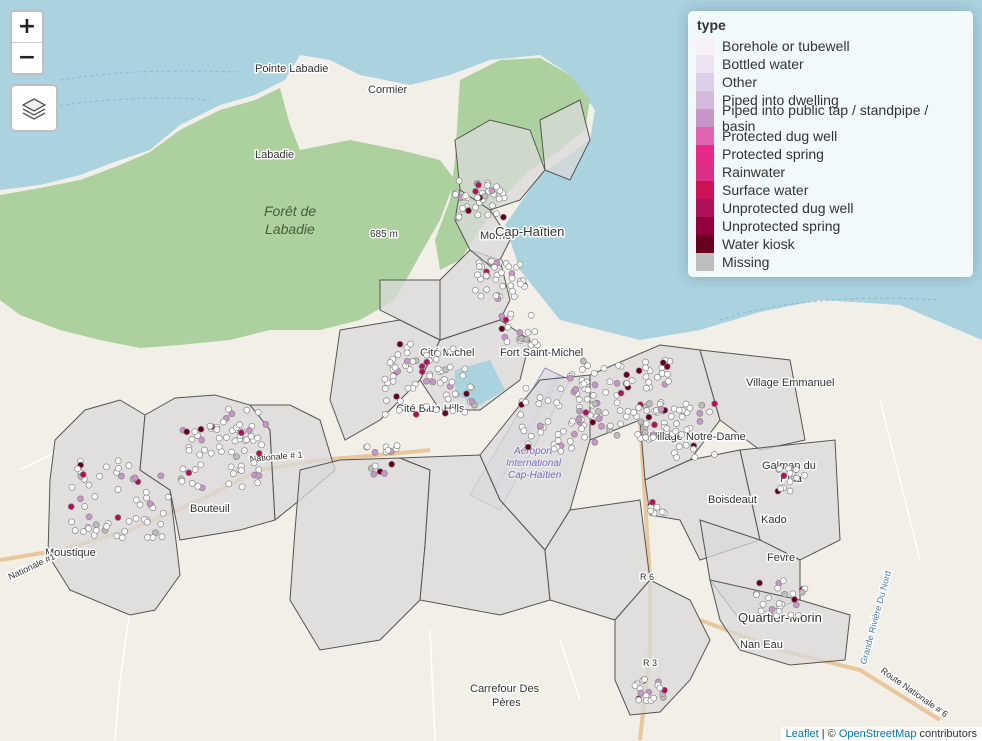 The height and width of the screenshot is (741, 982). Describe the element at coordinates (877, 734) in the screenshot. I see `osm-link: OpenStreetMap` at that location.